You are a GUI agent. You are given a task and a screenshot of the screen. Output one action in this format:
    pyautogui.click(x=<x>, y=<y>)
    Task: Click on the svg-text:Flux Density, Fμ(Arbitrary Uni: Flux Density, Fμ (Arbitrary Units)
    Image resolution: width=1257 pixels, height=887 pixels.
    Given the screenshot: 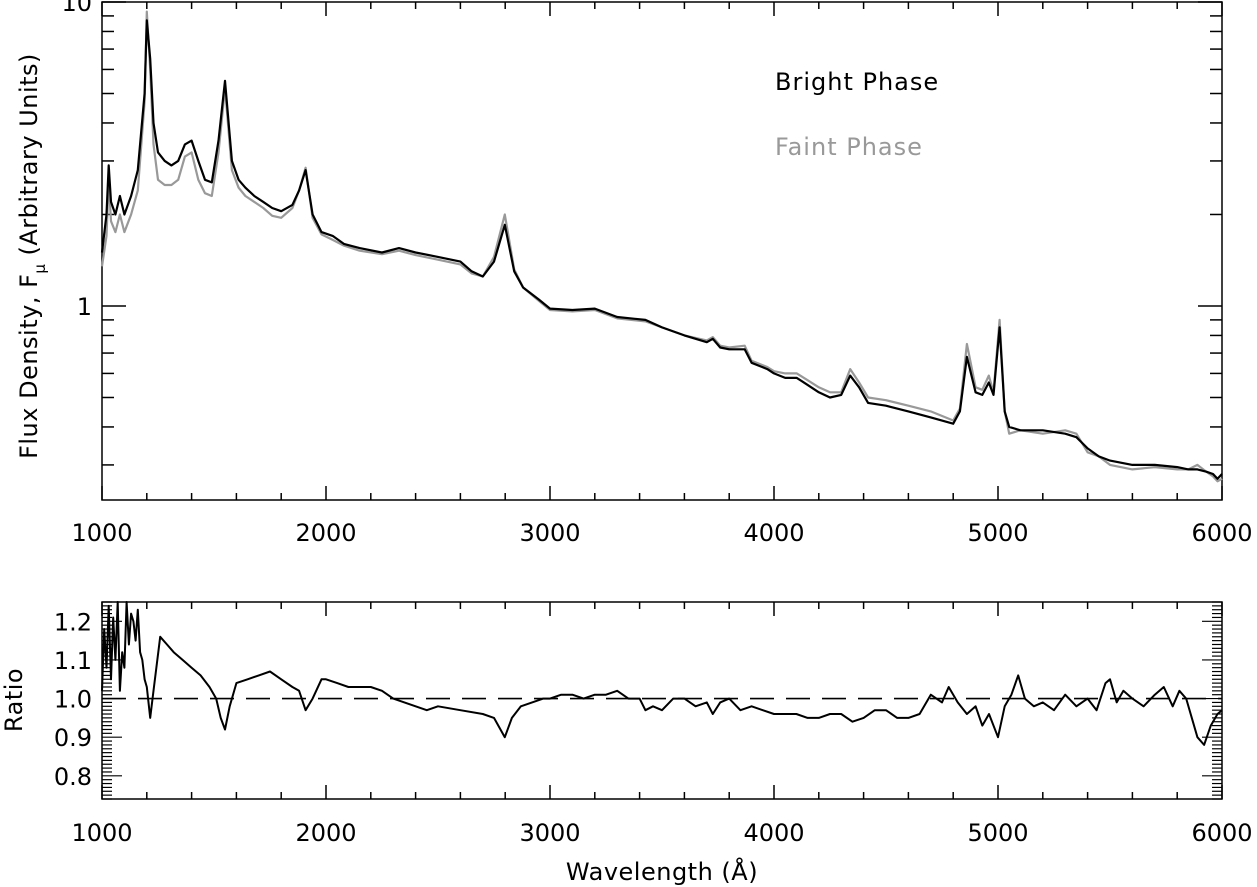 What is the action you would take?
    pyautogui.click(x=32, y=256)
    